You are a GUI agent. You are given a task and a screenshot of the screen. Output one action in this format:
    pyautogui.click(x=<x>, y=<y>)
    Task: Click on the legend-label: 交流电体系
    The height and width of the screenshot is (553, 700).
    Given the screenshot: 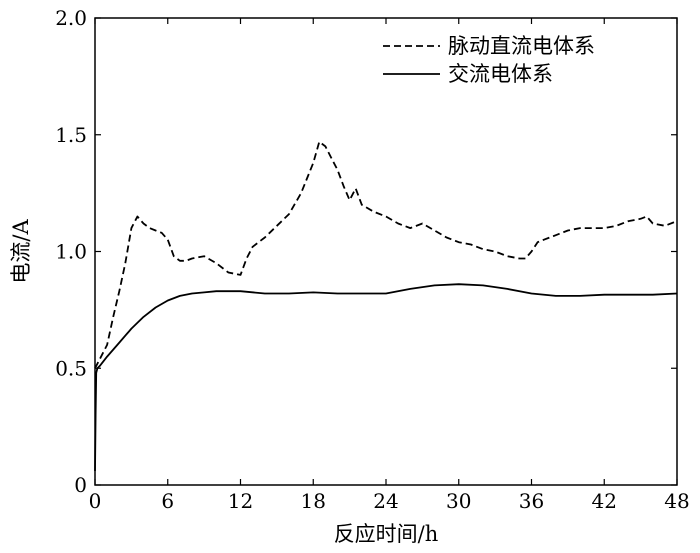 What is the action you would take?
    pyautogui.click(x=500, y=74)
    